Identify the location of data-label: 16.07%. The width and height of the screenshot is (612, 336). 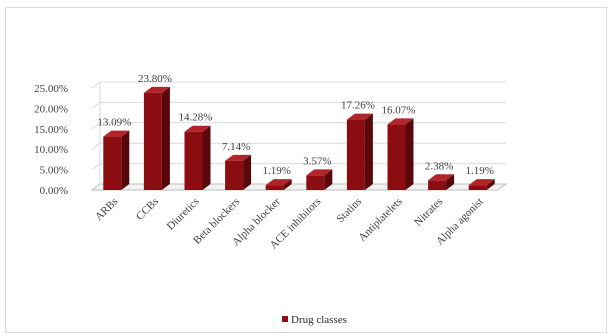
(399, 110).